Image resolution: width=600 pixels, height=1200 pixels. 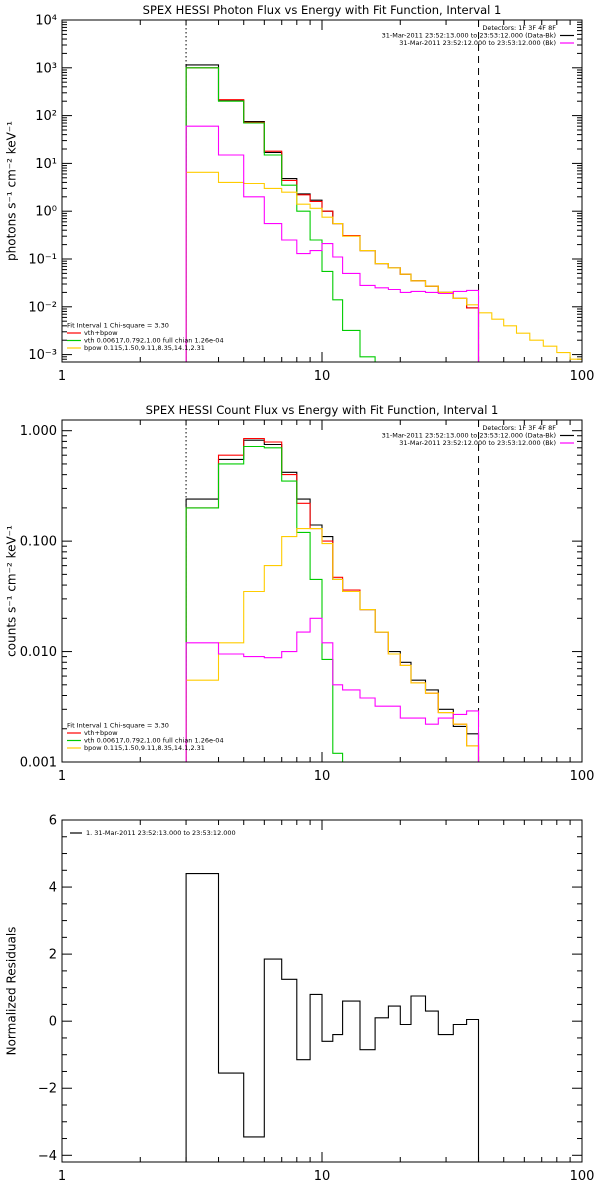 What do you see at coordinates (42, 307) in the screenshot?
I see `y-tick-label: 10⁻²` at bounding box center [42, 307].